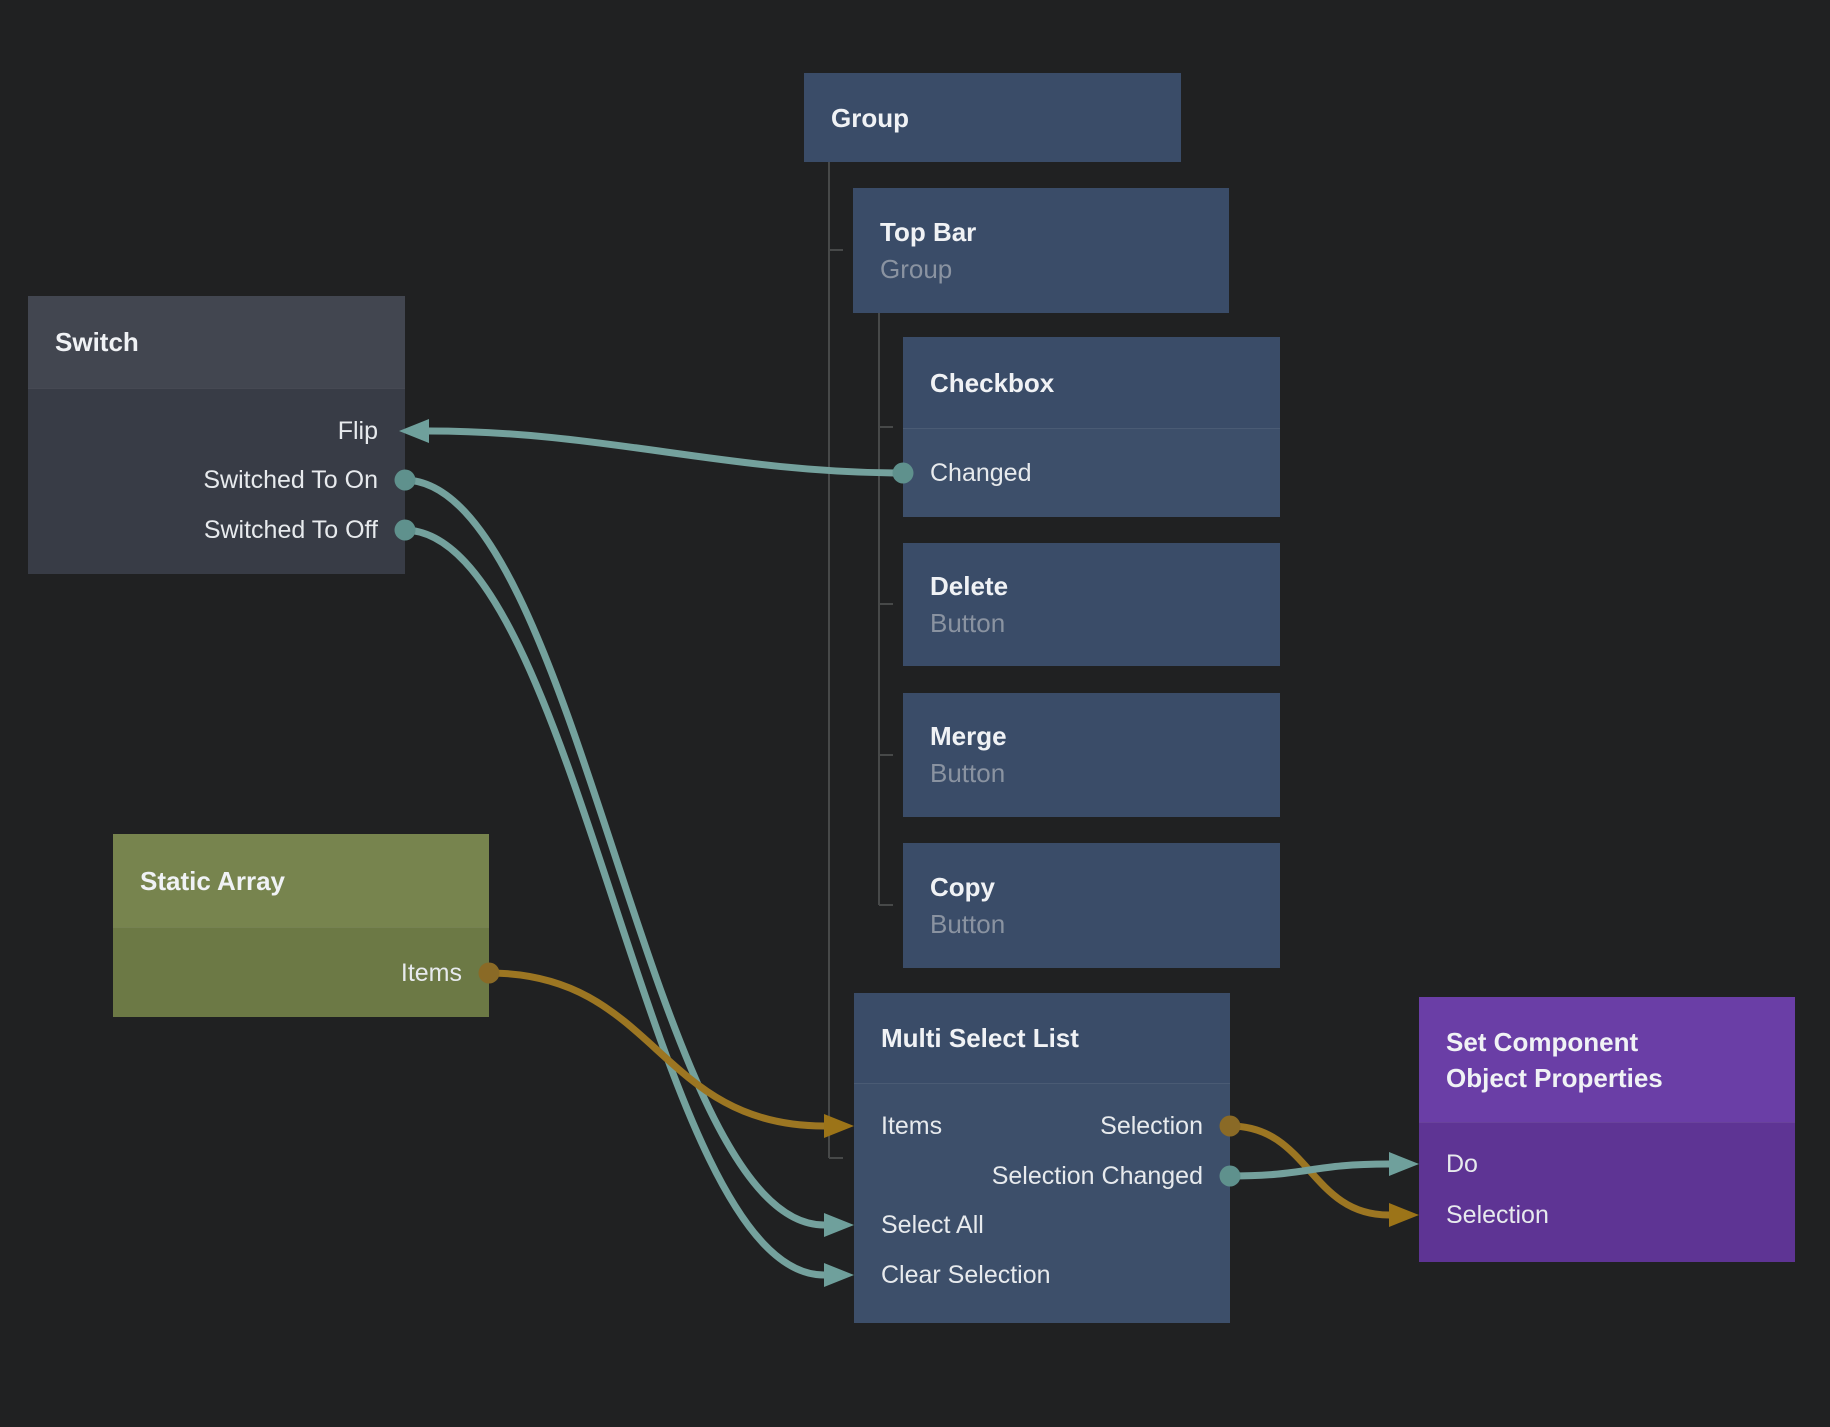  Describe the element at coordinates (1607, 1059) in the screenshot. I see `node-set-component-object-properties-header: Set Component Object Properties` at that location.